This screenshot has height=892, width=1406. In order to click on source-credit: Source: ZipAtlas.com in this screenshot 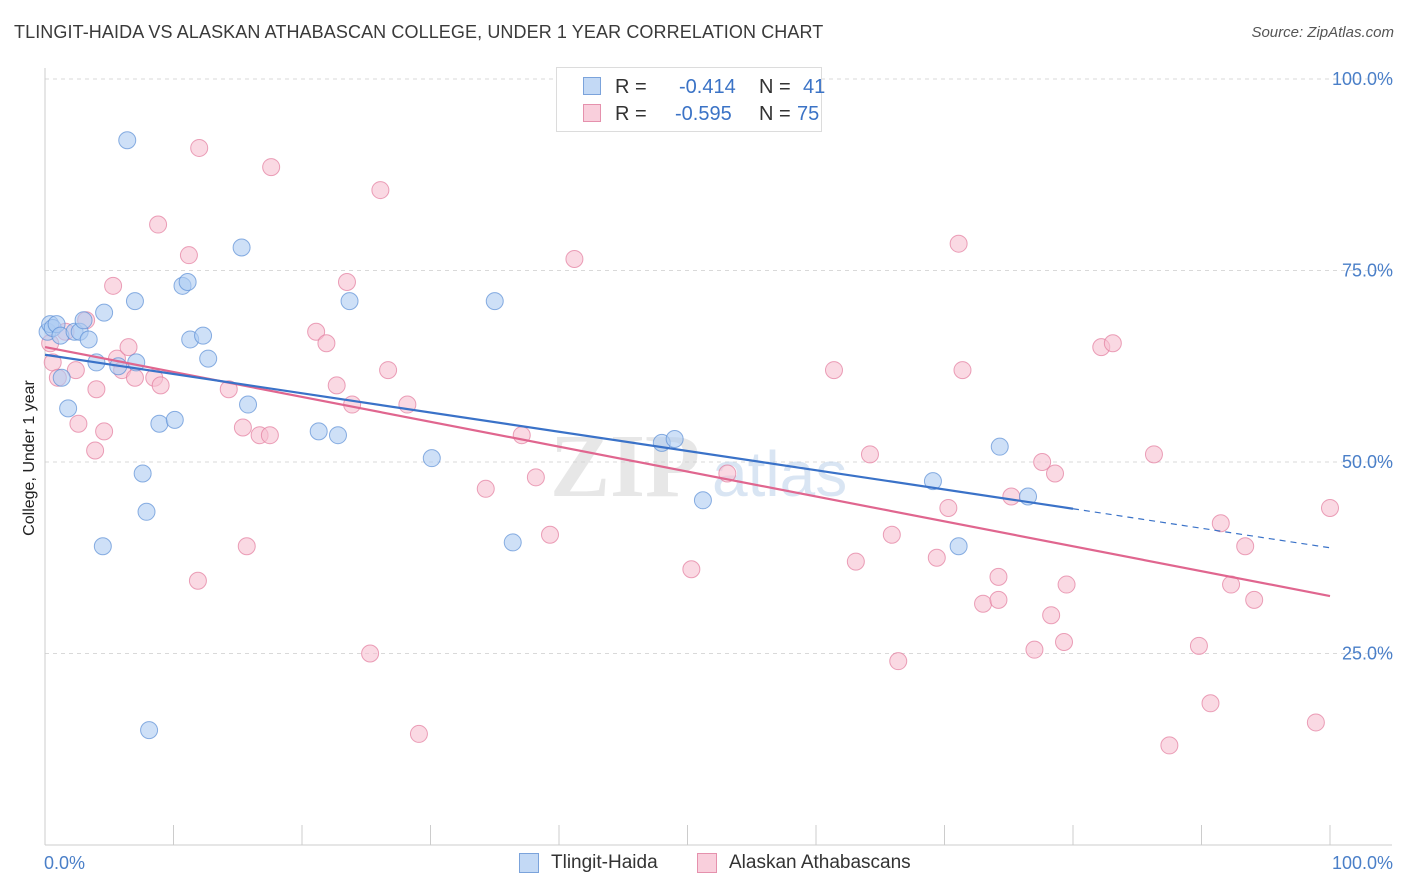, I will do `click(1322, 32)`.